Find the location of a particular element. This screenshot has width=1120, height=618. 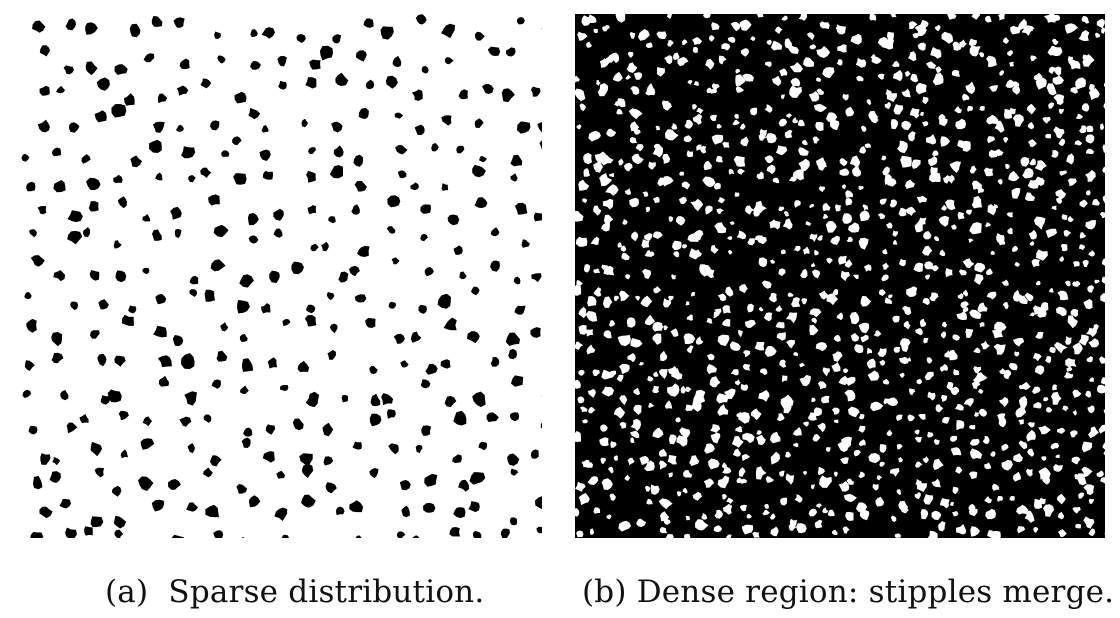

caption-b: (b) Dense region: stipples merge. is located at coordinates (848, 592).